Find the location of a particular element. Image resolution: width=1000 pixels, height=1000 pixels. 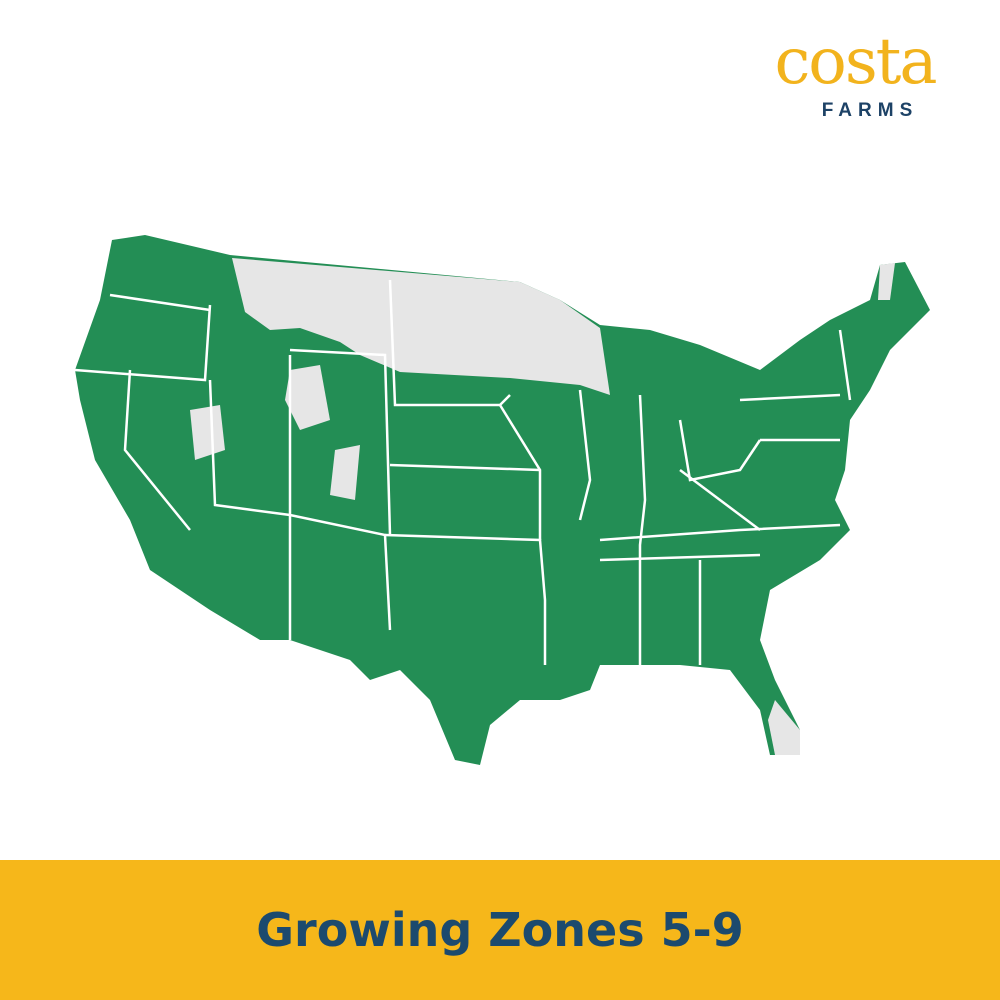

excluded-north-region is located at coordinates (421, 326).